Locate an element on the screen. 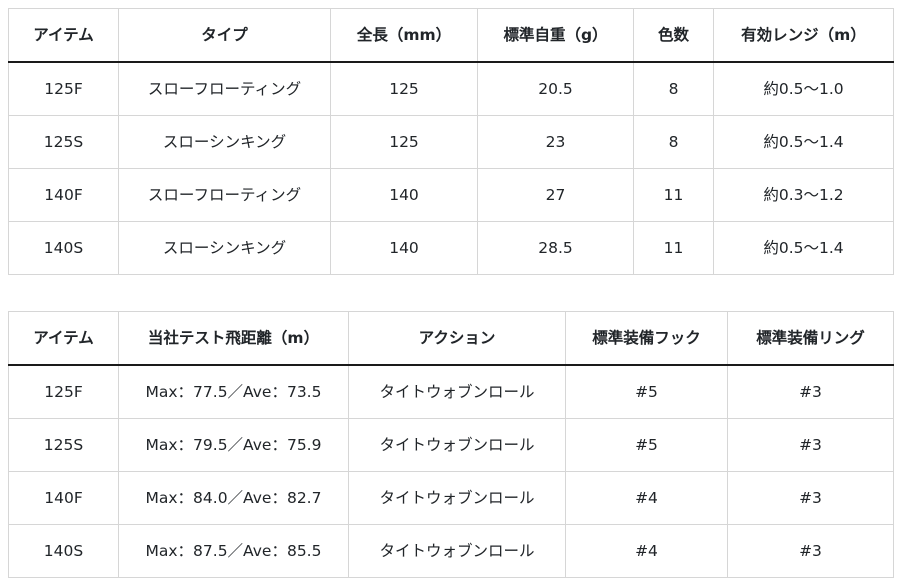 Image resolution: width=898 pixels, height=583 pixels. header-weight: 標準自重（g） is located at coordinates (555, 35).